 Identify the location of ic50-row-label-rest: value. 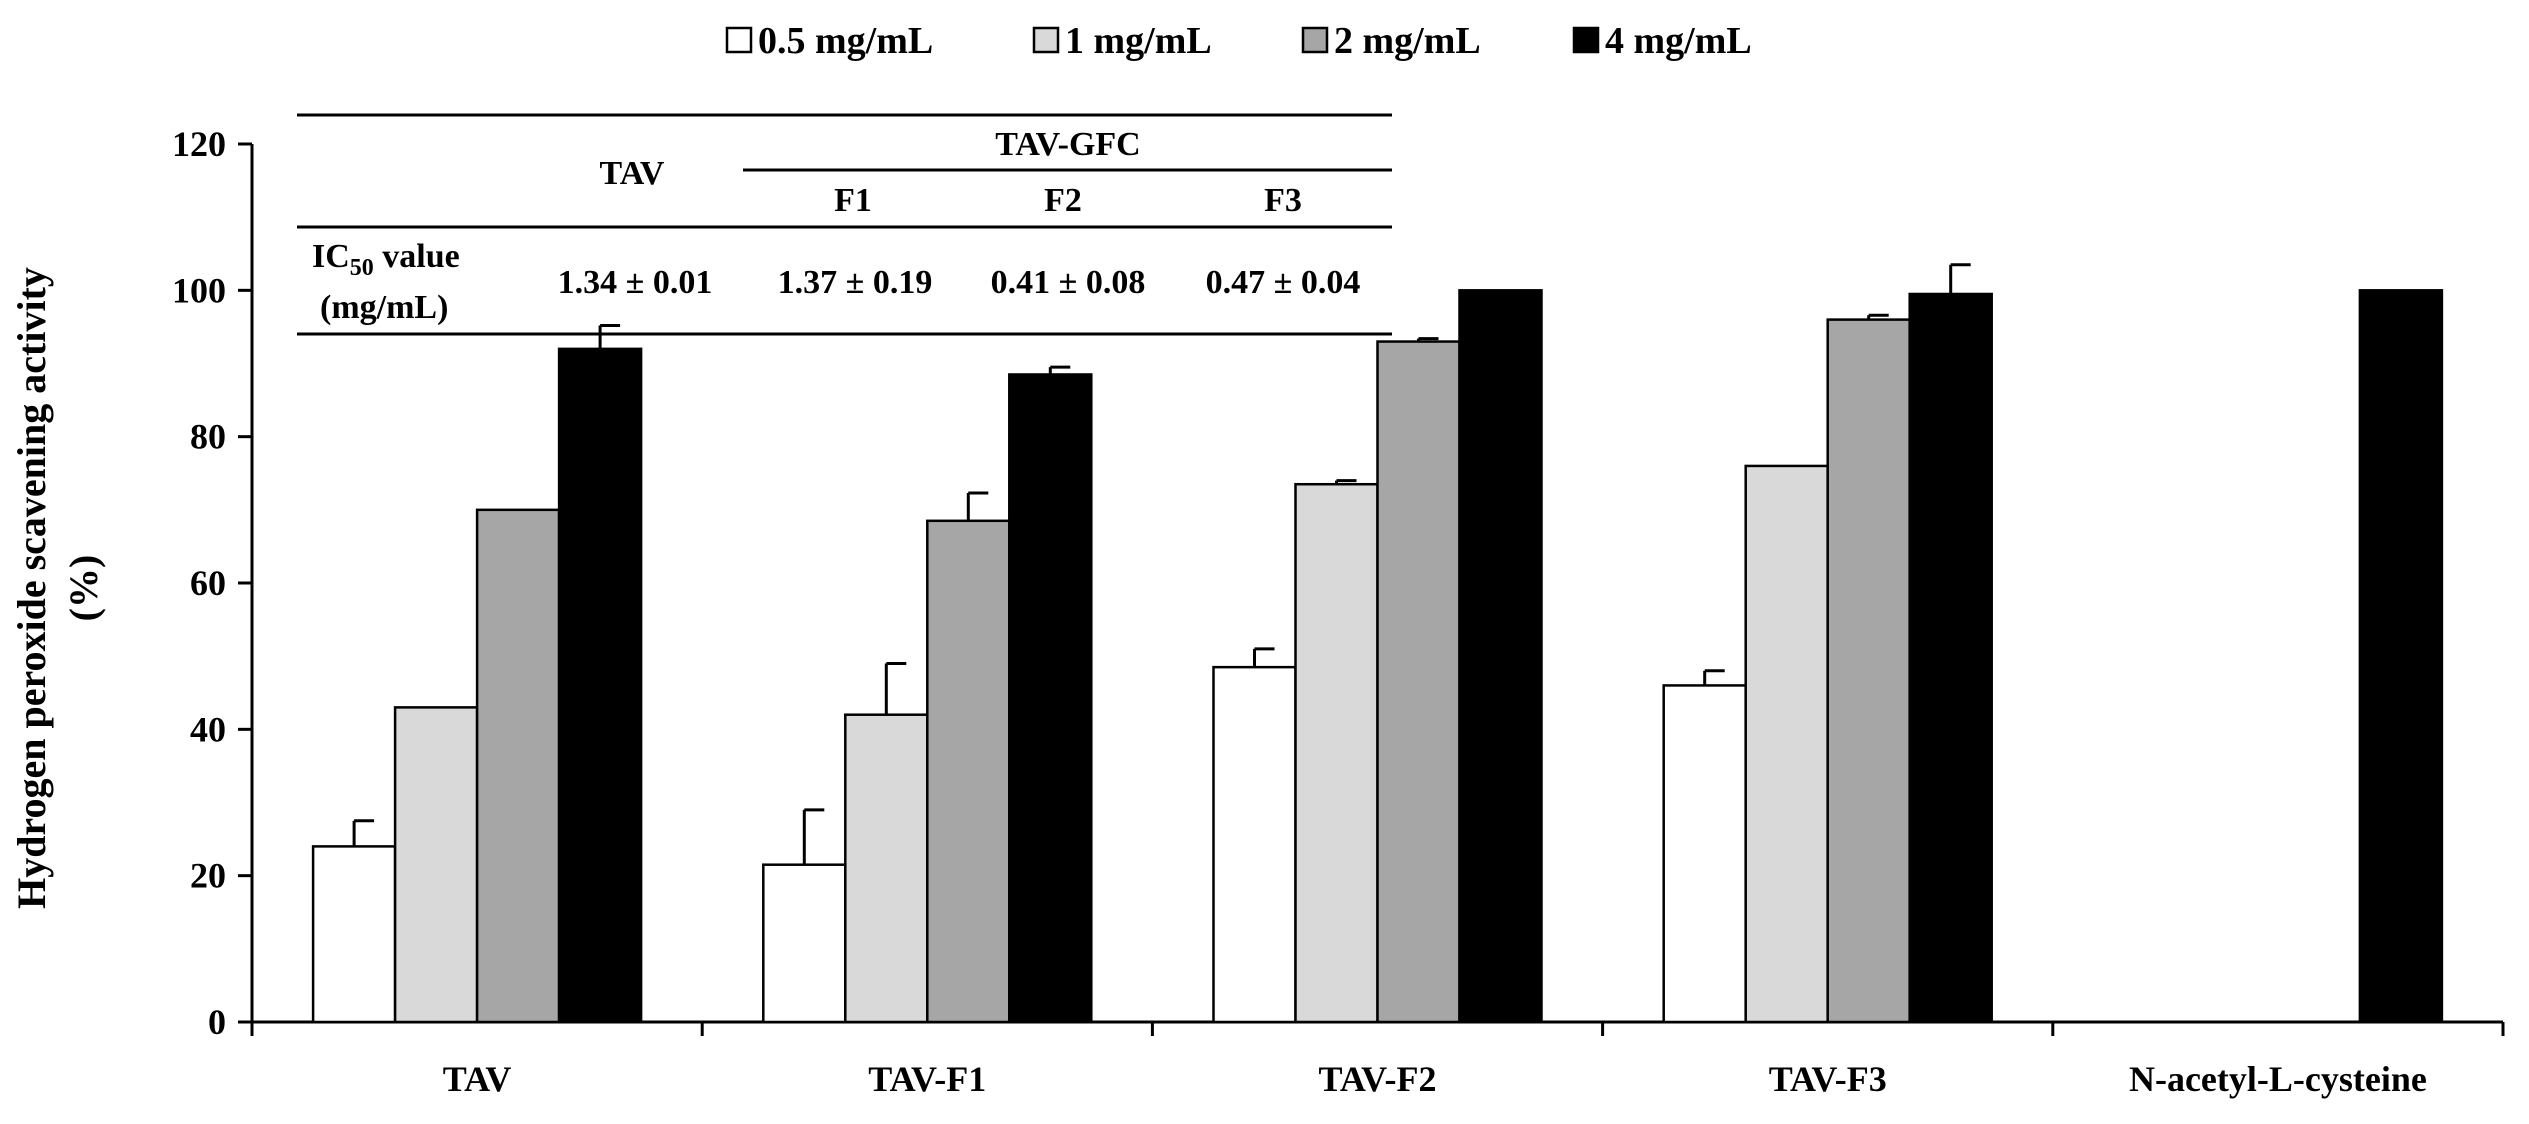
(417, 256).